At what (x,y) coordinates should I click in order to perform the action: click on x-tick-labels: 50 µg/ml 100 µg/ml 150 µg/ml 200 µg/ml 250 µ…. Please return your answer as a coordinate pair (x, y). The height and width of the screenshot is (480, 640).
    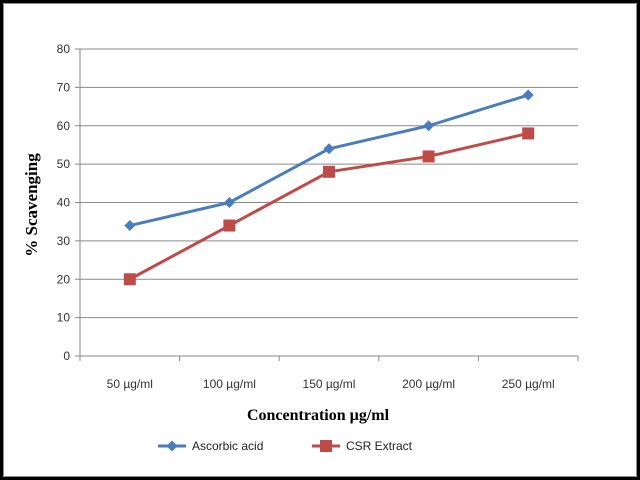
    Looking at the image, I should click on (329, 373).